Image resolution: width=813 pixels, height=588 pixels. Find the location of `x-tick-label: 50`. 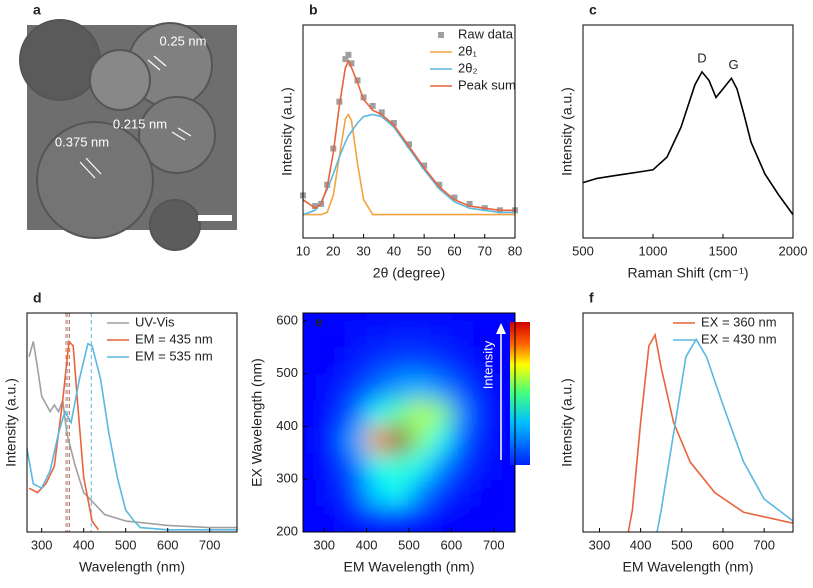

x-tick-label: 50 is located at coordinates (424, 250).